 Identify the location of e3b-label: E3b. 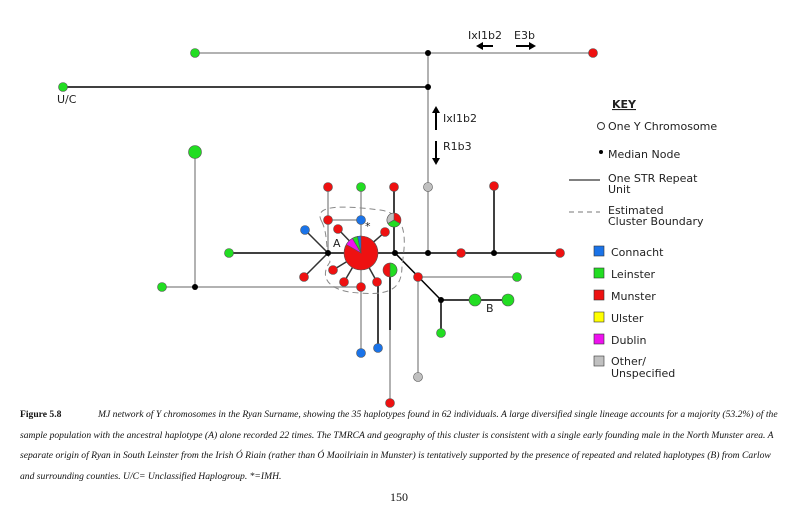
(524, 35).